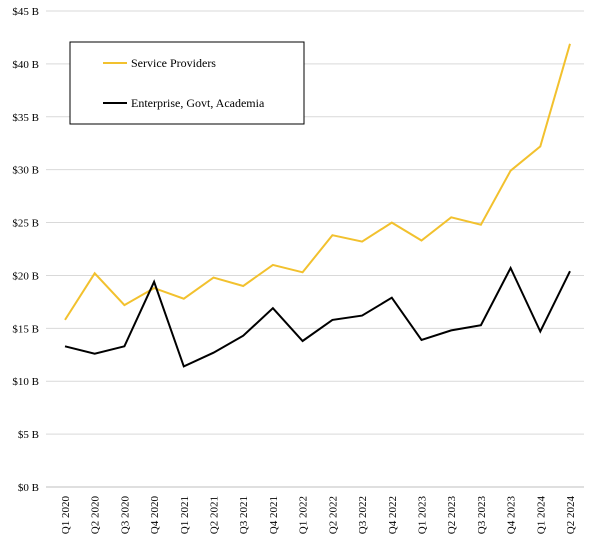 This screenshot has height=544, width=598. Describe the element at coordinates (173, 63) in the screenshot. I see `legend-label-service-providers: Service Providers` at that location.